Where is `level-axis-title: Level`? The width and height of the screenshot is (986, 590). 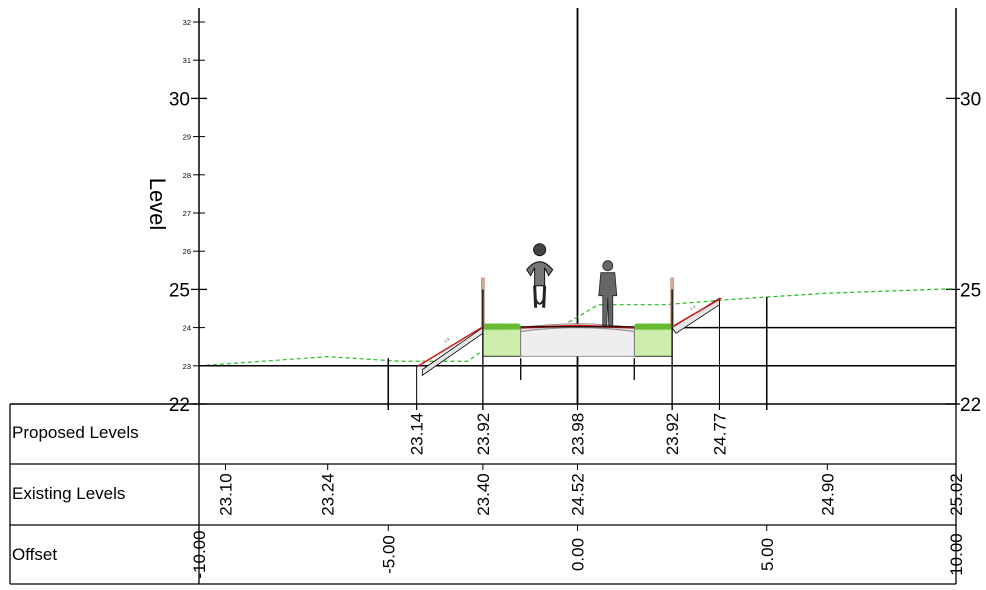
level-axis-title: Level is located at coordinates (157, 204).